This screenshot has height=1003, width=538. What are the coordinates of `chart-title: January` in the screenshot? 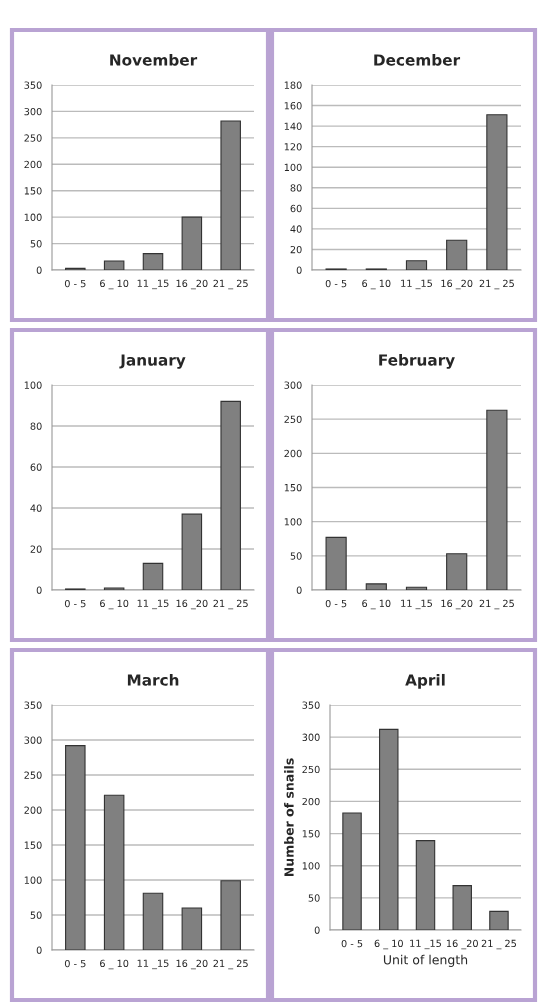 It's located at (152, 361).